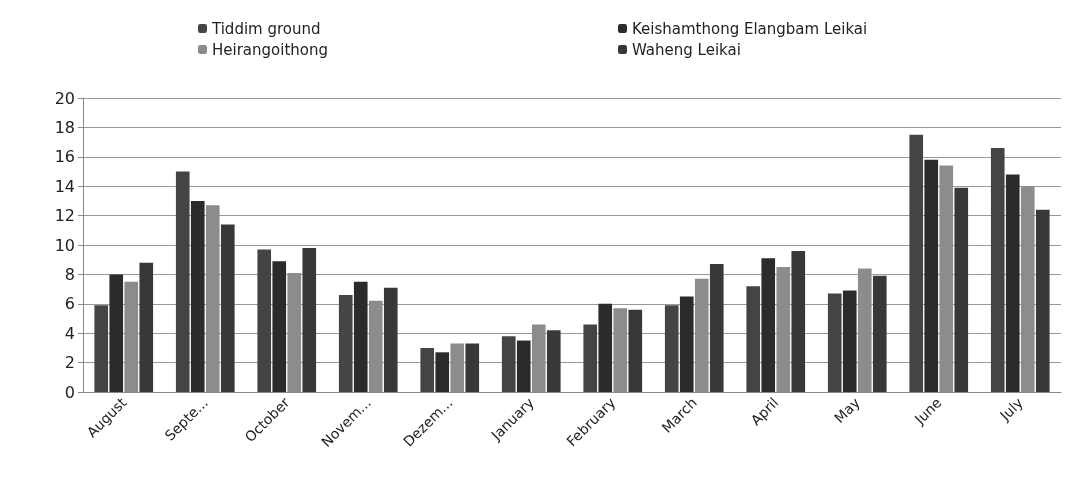  I want to click on y-tick-label: 16, so click(64, 157).